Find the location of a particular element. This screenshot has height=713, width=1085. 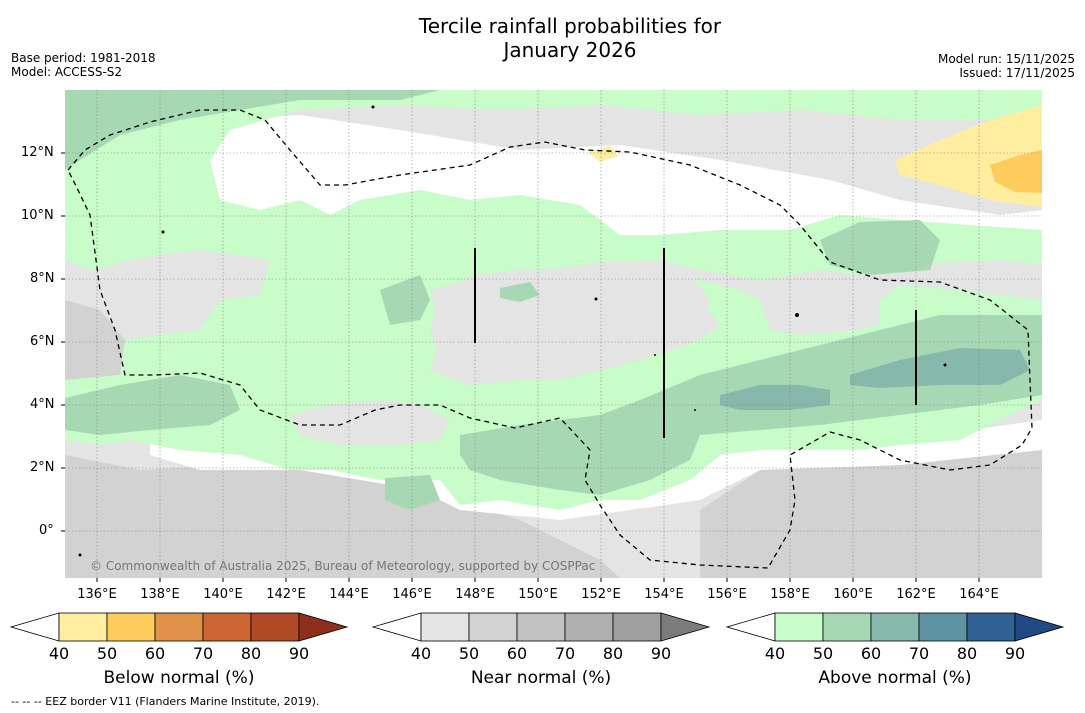

meta-left: Base period: 1981-2018 Model: ACCESS-S2 is located at coordinates (83, 65).